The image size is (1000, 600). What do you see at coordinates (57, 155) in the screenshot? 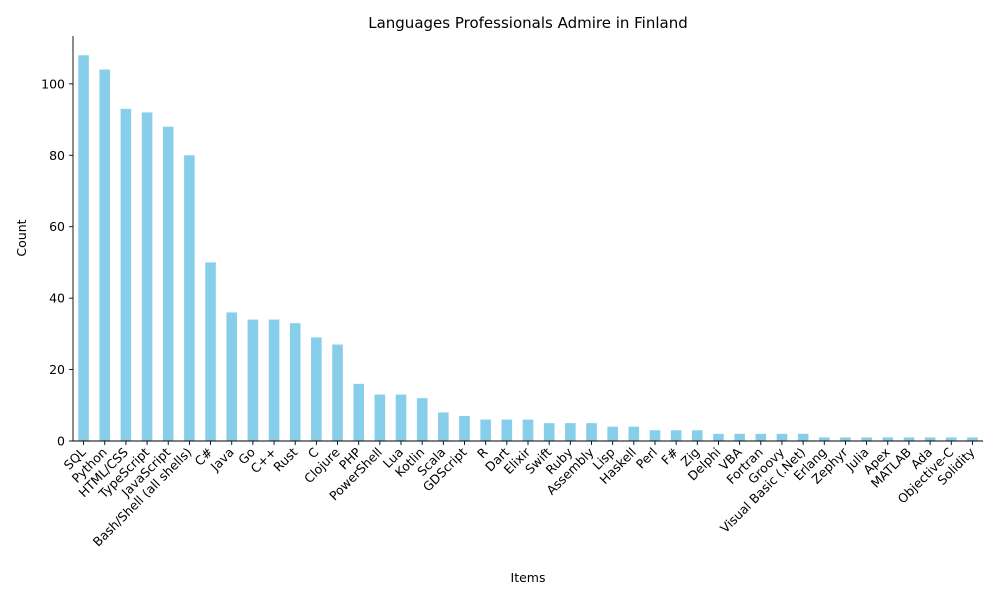
I see `y-tick-label: 80` at bounding box center [57, 155].